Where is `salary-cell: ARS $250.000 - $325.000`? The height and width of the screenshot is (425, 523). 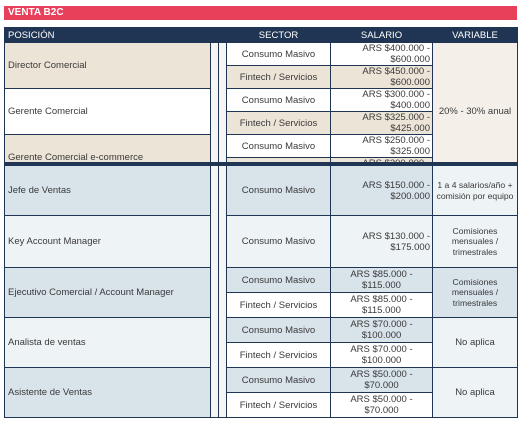
salary-cell: ARS $250.000 - $325.000 is located at coordinates (381, 146).